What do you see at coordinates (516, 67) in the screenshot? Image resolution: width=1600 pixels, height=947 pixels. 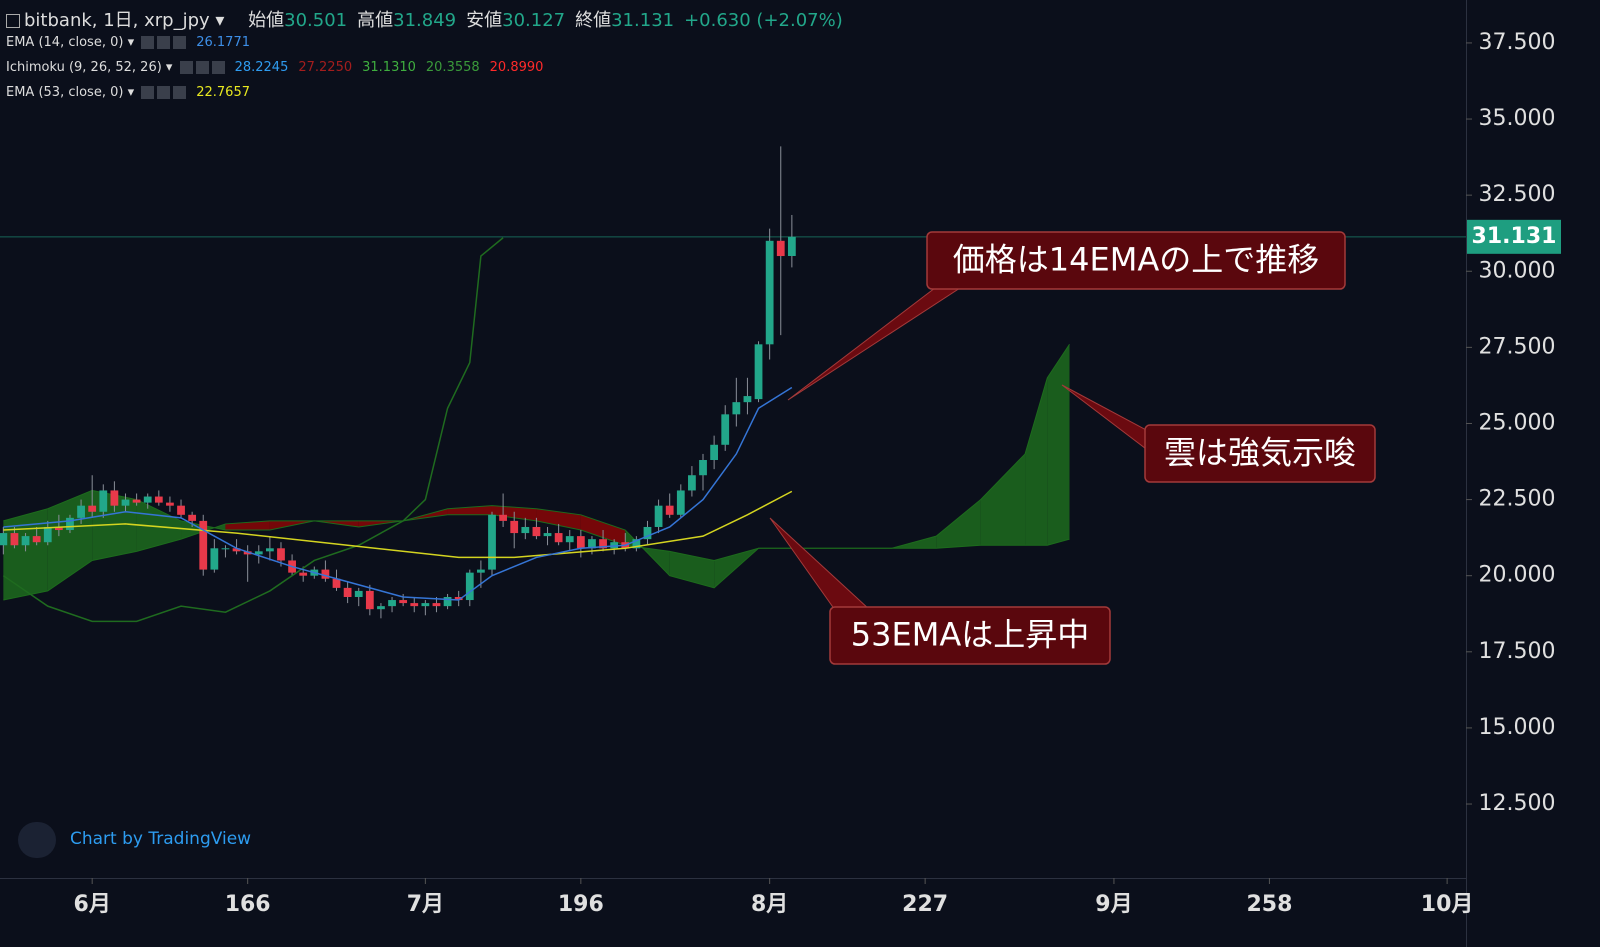 I see `indicator-value: 20.8990` at bounding box center [516, 67].